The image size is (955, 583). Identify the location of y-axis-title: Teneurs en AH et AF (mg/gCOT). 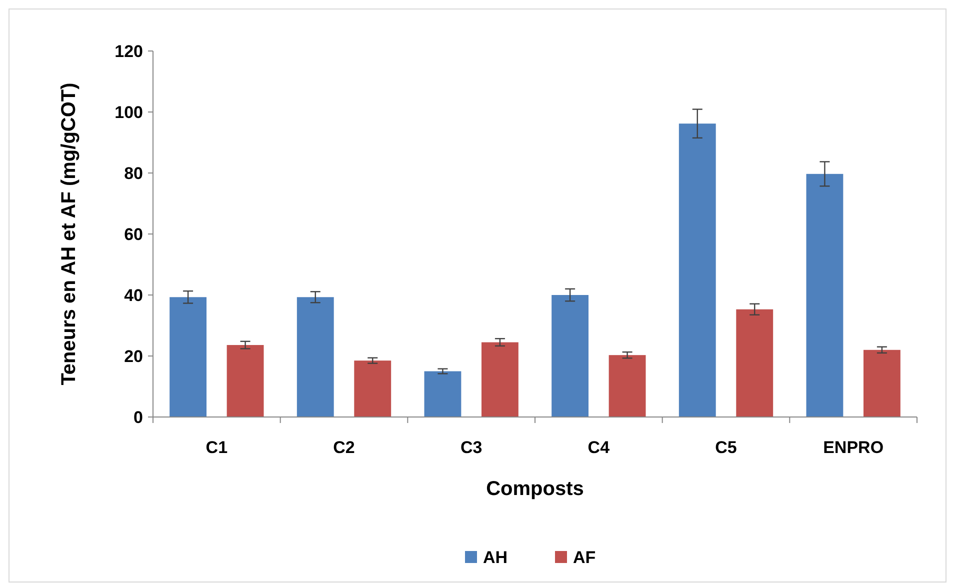
(69, 234).